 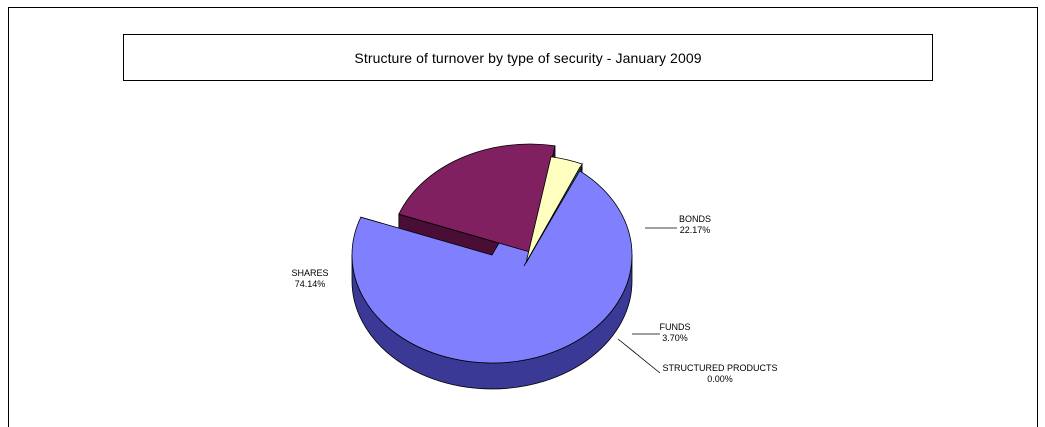 What do you see at coordinates (695, 219) in the screenshot?
I see `slice-label-name-bonds: BONDS` at bounding box center [695, 219].